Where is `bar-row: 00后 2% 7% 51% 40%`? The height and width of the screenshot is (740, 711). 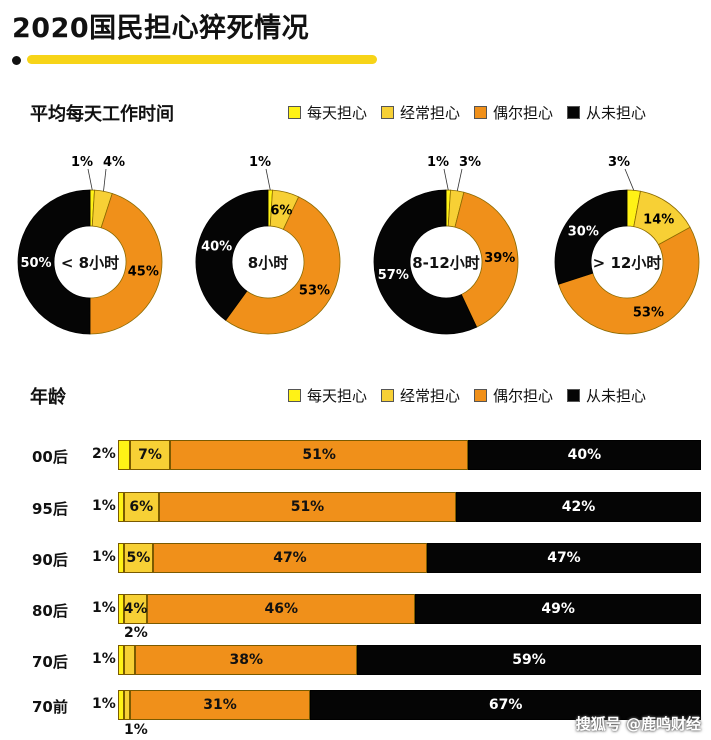
bar-row: 00后 2% 7% 51% 40% is located at coordinates (355, 455).